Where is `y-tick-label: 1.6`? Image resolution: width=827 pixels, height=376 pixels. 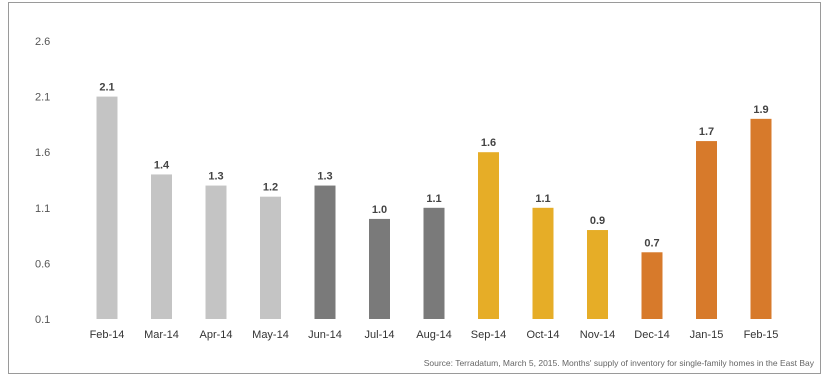
y-tick-label: 1.6 is located at coordinates (42, 153).